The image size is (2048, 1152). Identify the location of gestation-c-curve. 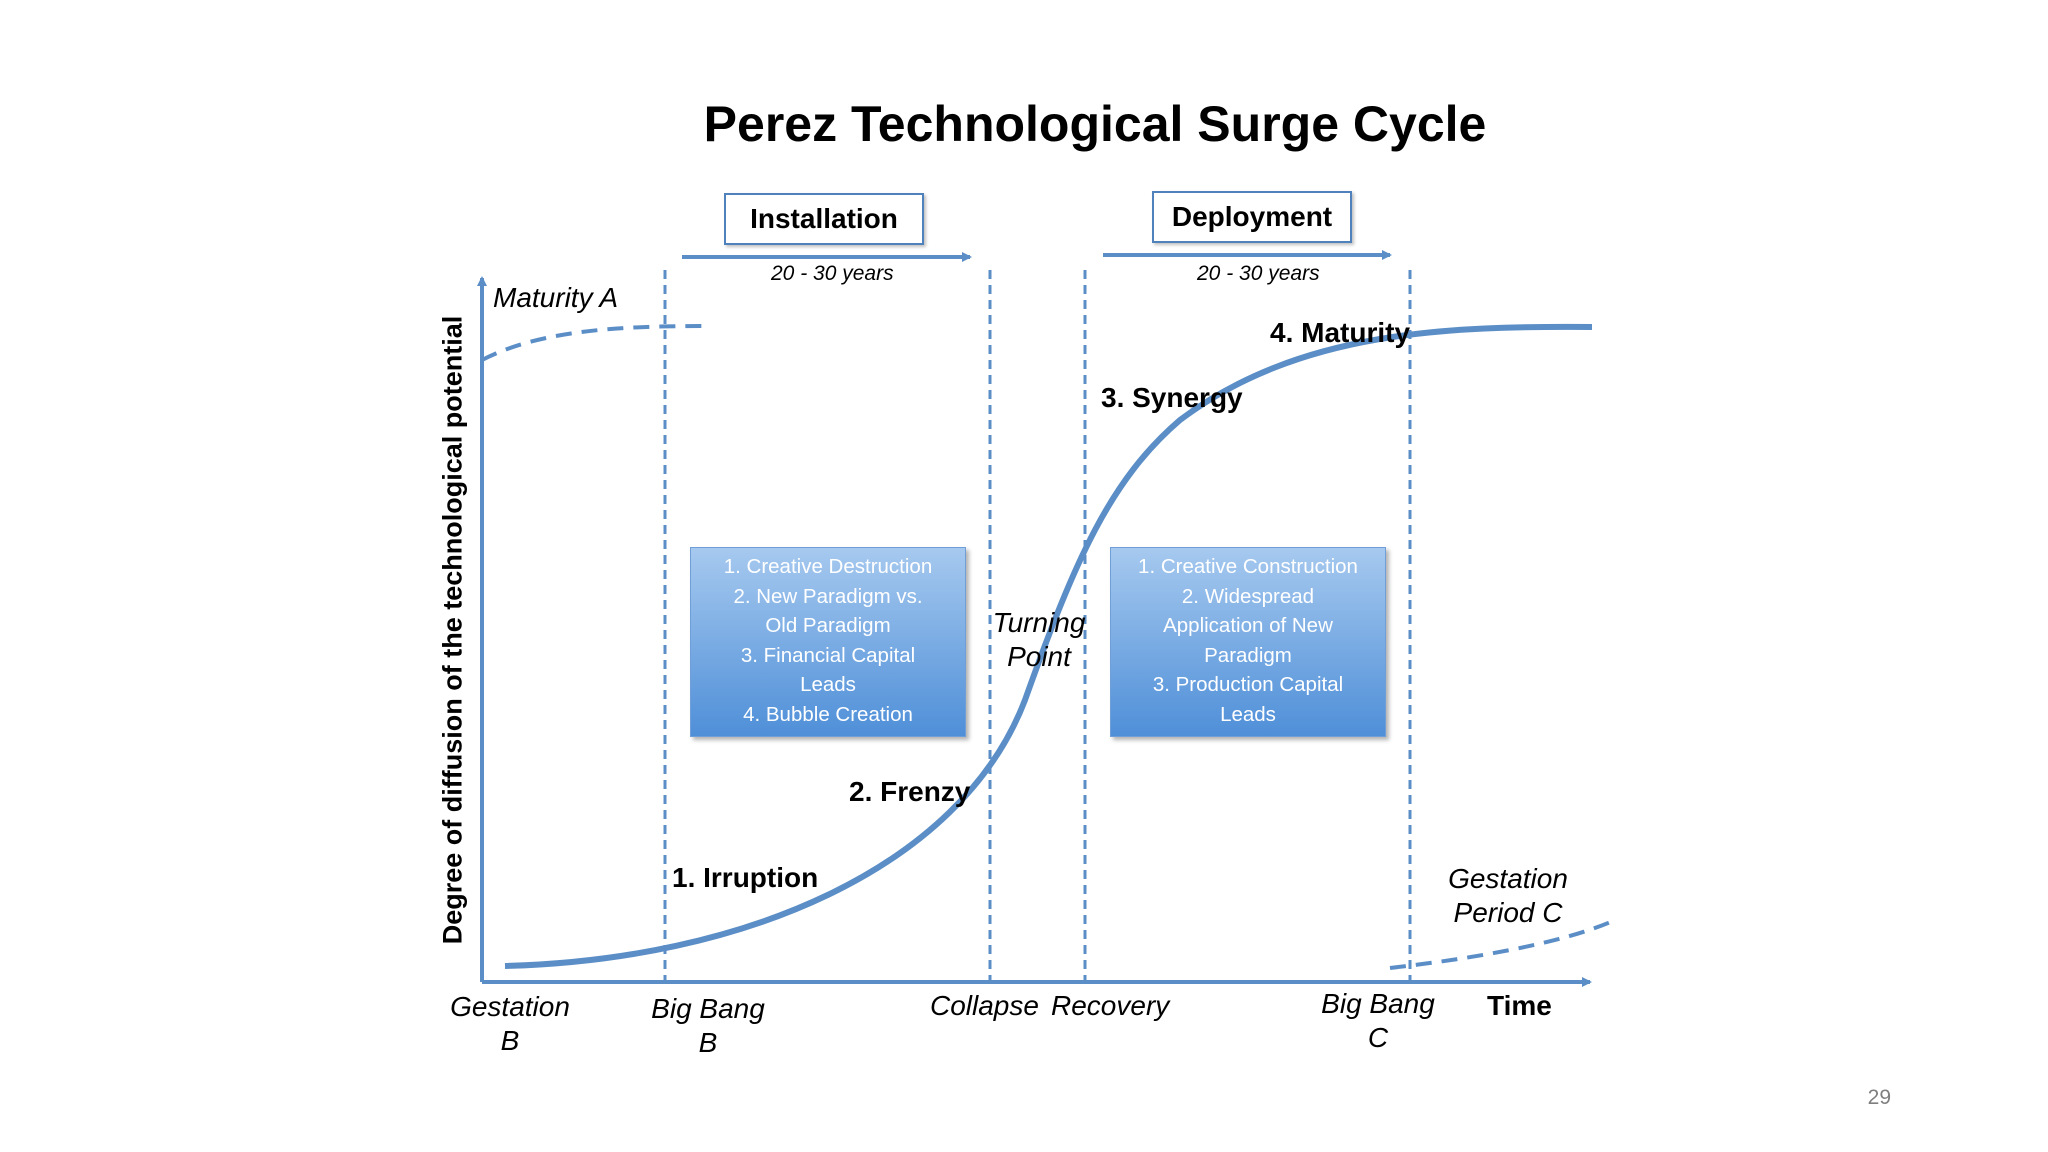
(1502, 944).